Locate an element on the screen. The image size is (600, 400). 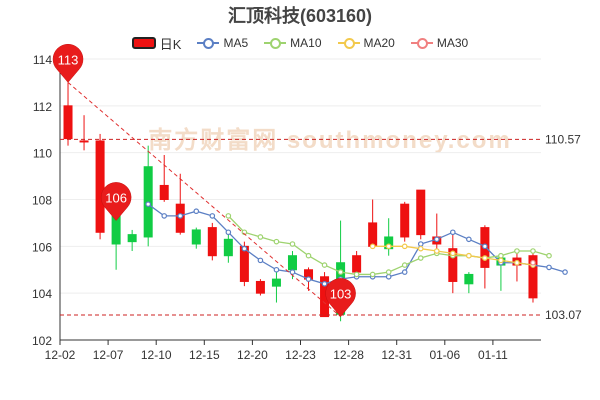
y-tick-label: 112 is located at coordinates (42, 107).